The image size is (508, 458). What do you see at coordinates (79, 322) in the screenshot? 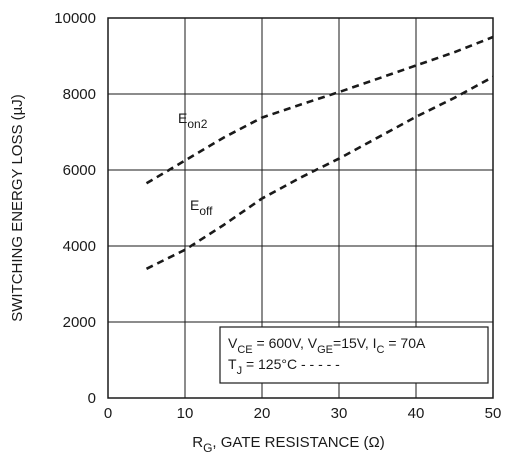
I see `y-tick-label: 2000` at bounding box center [79, 322].